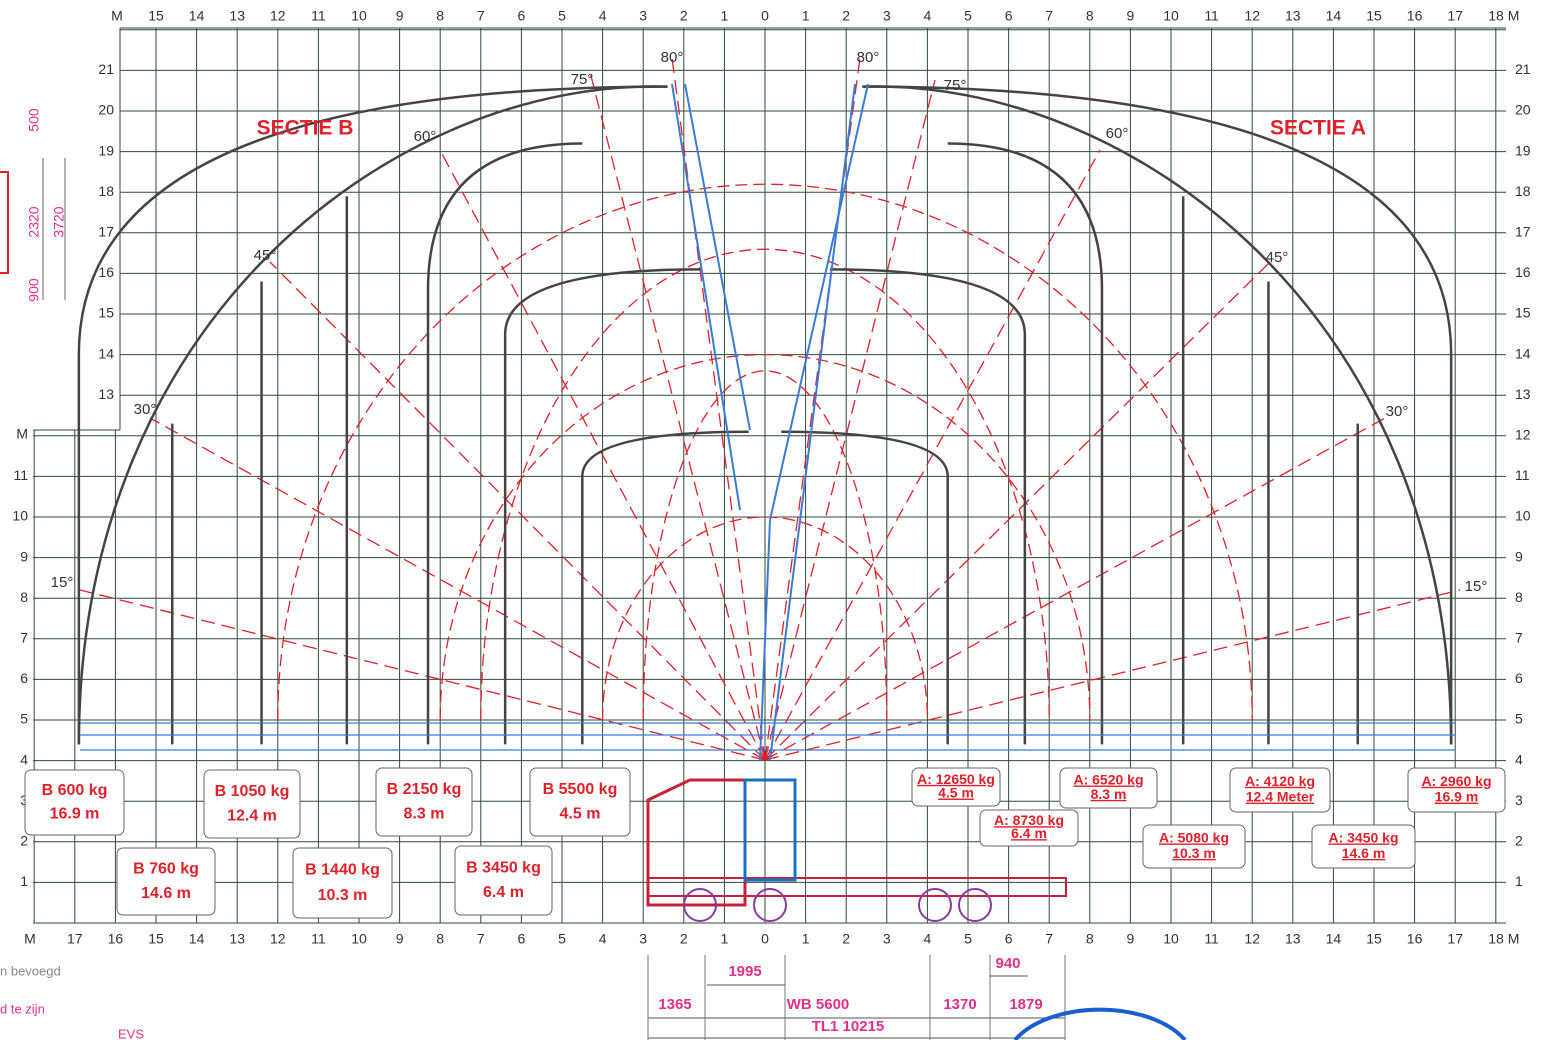 This screenshot has height=1040, width=1546. What do you see at coordinates (1519, 638) in the screenshot?
I see `right-axis-label: 7` at bounding box center [1519, 638].